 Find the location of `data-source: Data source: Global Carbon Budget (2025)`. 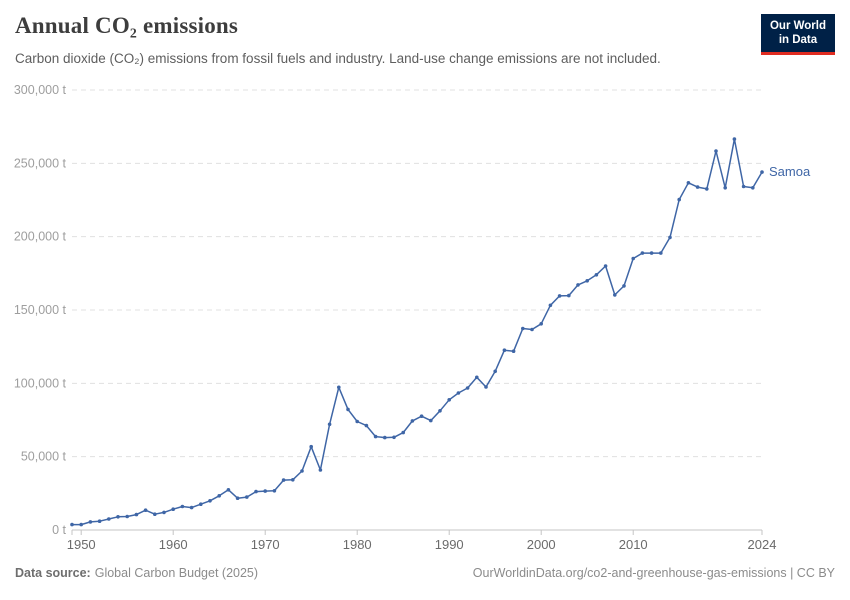

data-source: Data source: Global Carbon Budget (2025) is located at coordinates (136, 573).